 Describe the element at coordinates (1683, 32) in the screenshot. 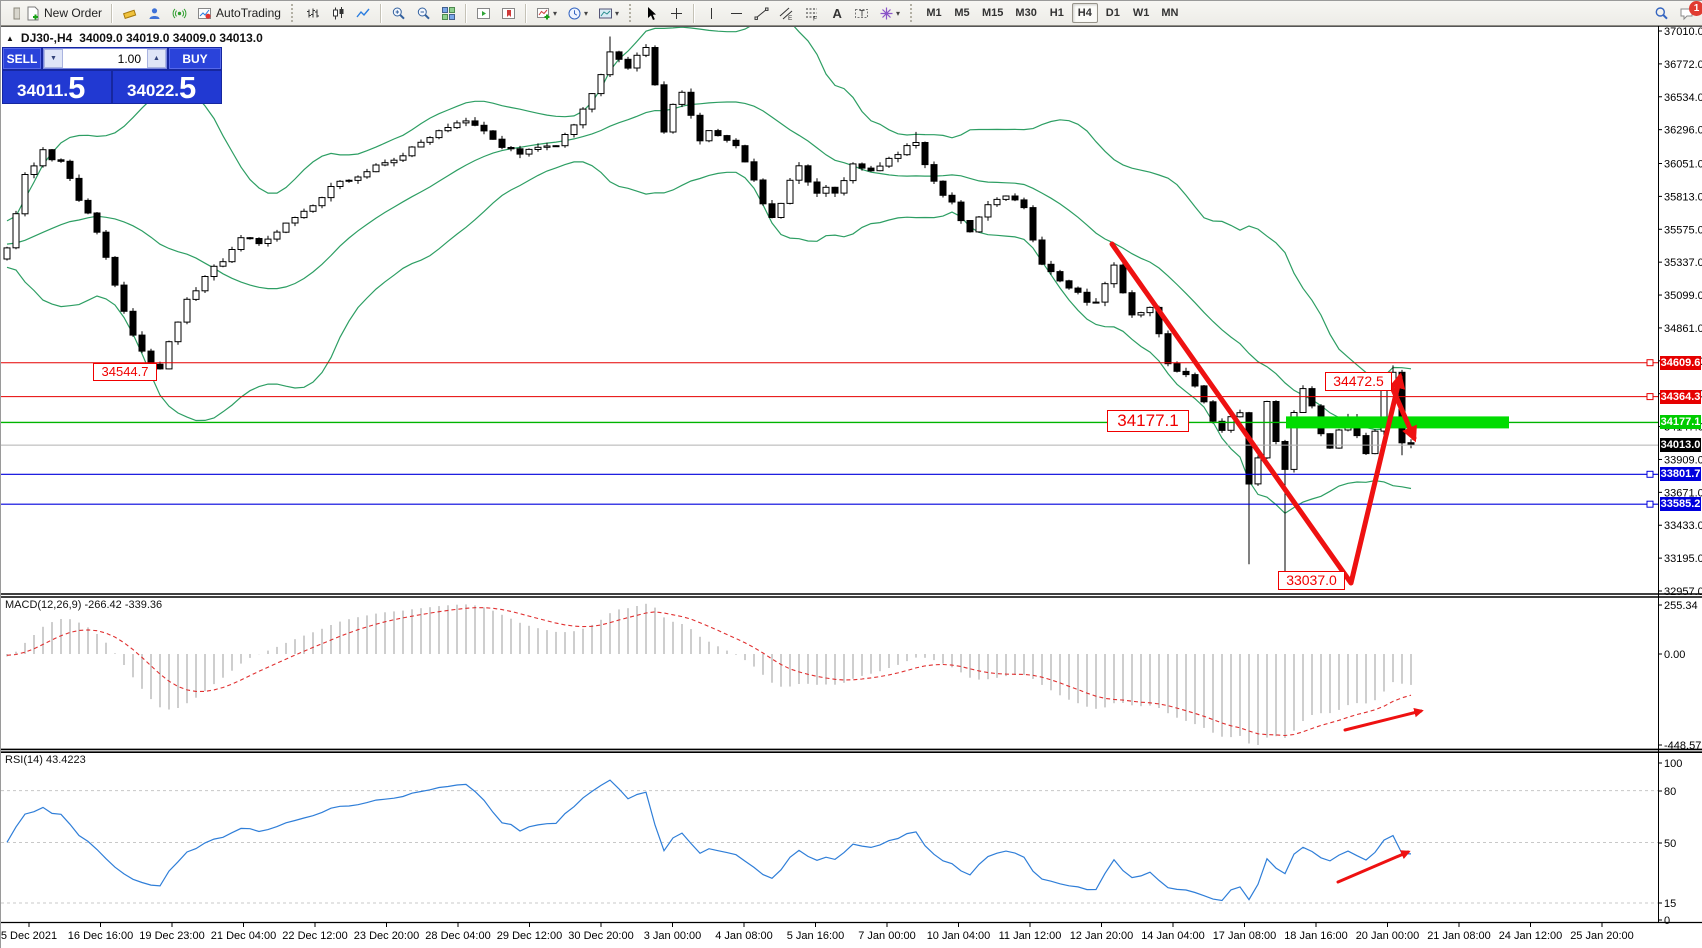

I see `axis-label: 37010.0` at that location.